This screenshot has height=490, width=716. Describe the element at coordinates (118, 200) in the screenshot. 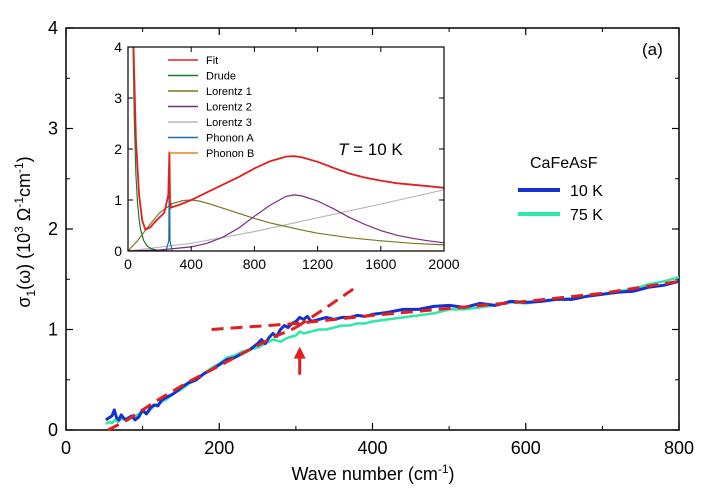

I see `inset-y-tick-label-1: 1` at that location.